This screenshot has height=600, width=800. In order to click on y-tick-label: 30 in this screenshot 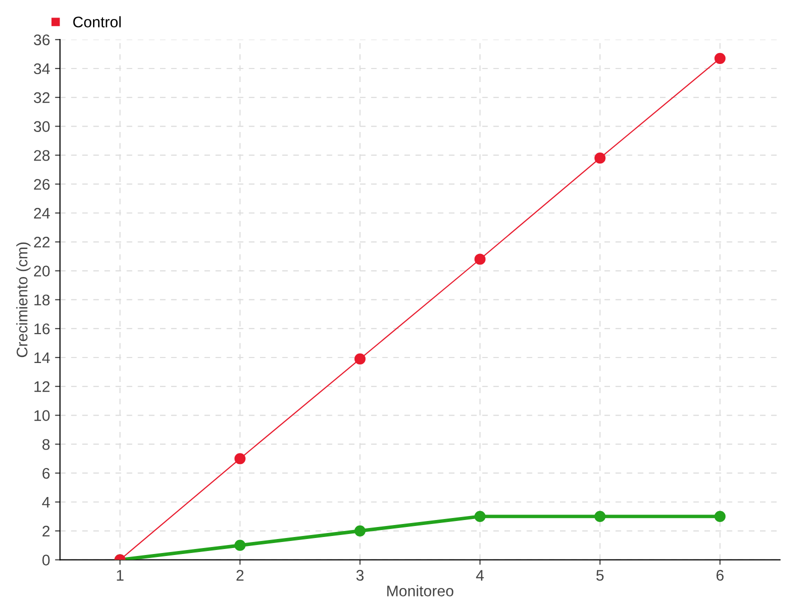, I will do `click(42, 126)`.